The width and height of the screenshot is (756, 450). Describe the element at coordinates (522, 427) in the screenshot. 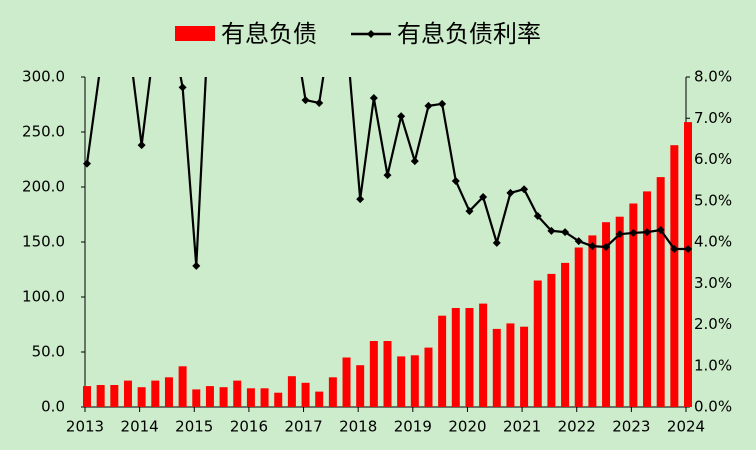

I see `x-tick-label: 2021` at that location.